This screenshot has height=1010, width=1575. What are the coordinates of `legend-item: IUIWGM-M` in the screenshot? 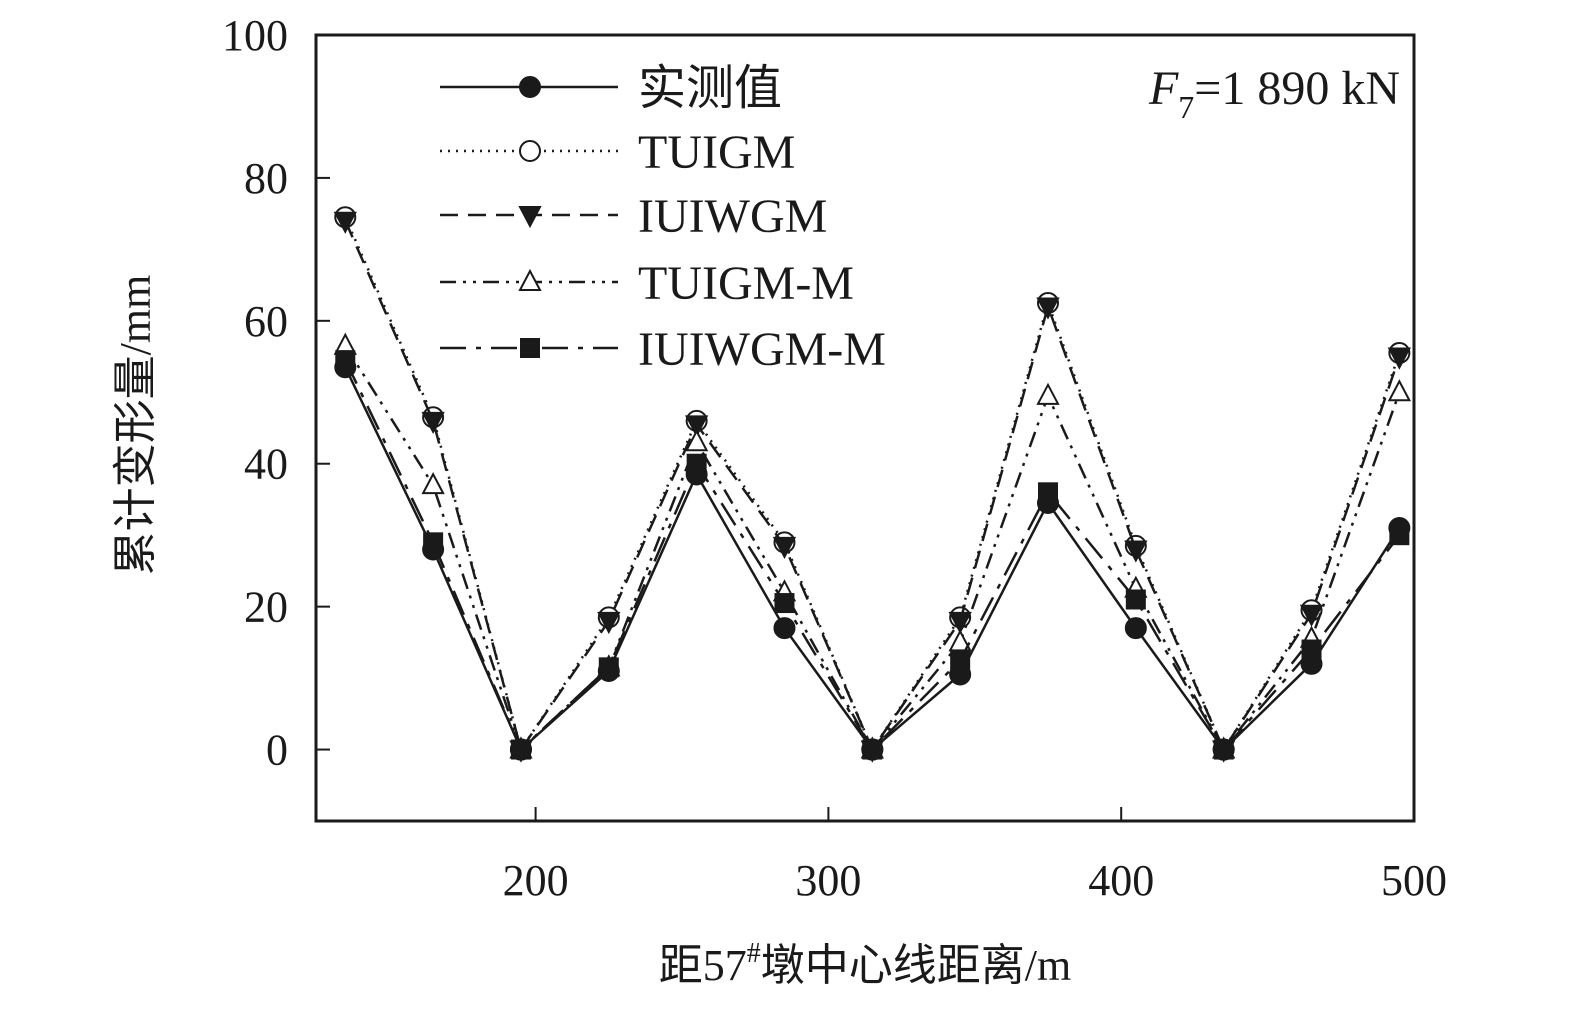 It's located at (663, 349).